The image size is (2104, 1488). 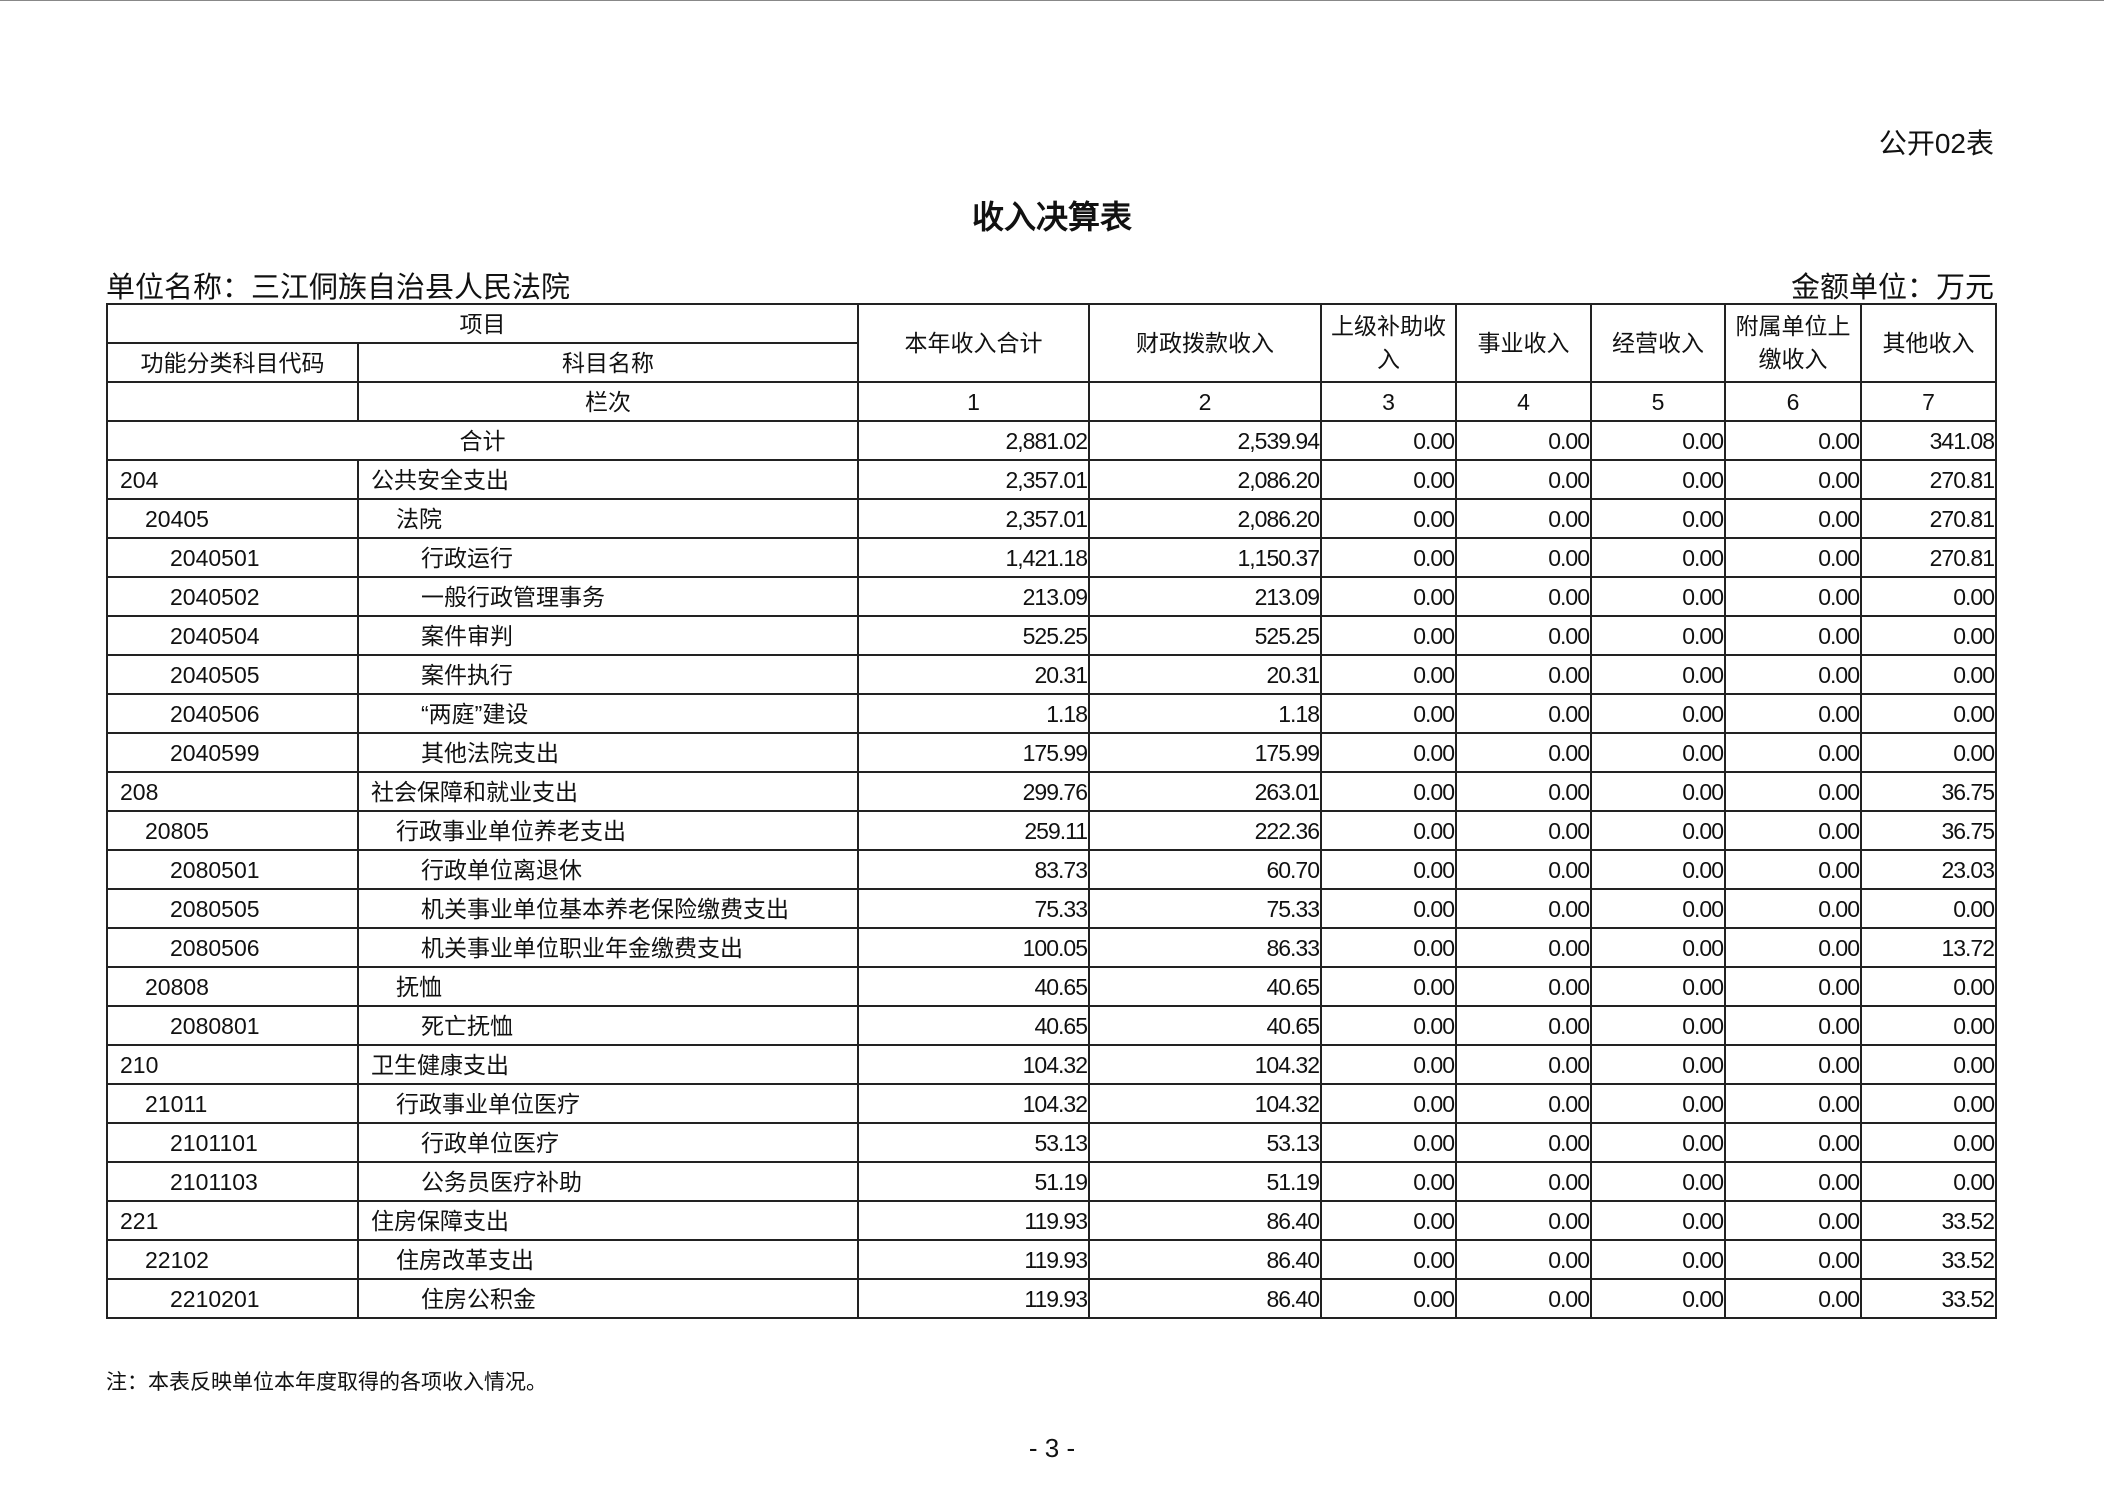 What do you see at coordinates (608, 908) in the screenshot?
I see `row-name: 机关事业单位基本养老保险缴费支出` at bounding box center [608, 908].